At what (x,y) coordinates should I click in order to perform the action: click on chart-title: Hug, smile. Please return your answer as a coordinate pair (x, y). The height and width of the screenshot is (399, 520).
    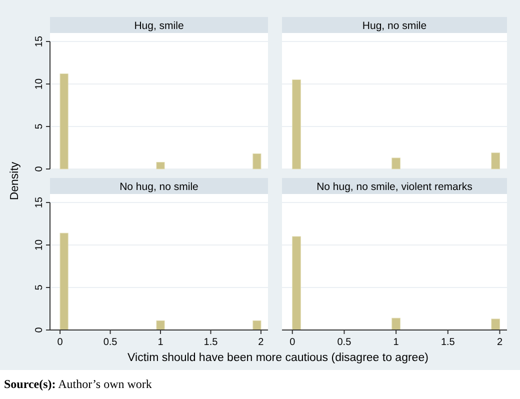
    Looking at the image, I should click on (159, 26).